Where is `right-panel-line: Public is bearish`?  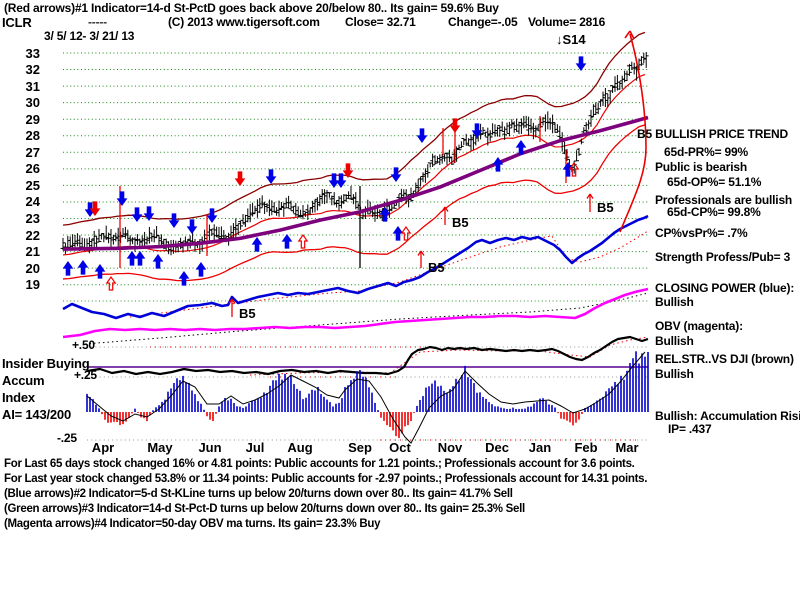
right-panel-line: Public is bearish is located at coordinates (701, 167).